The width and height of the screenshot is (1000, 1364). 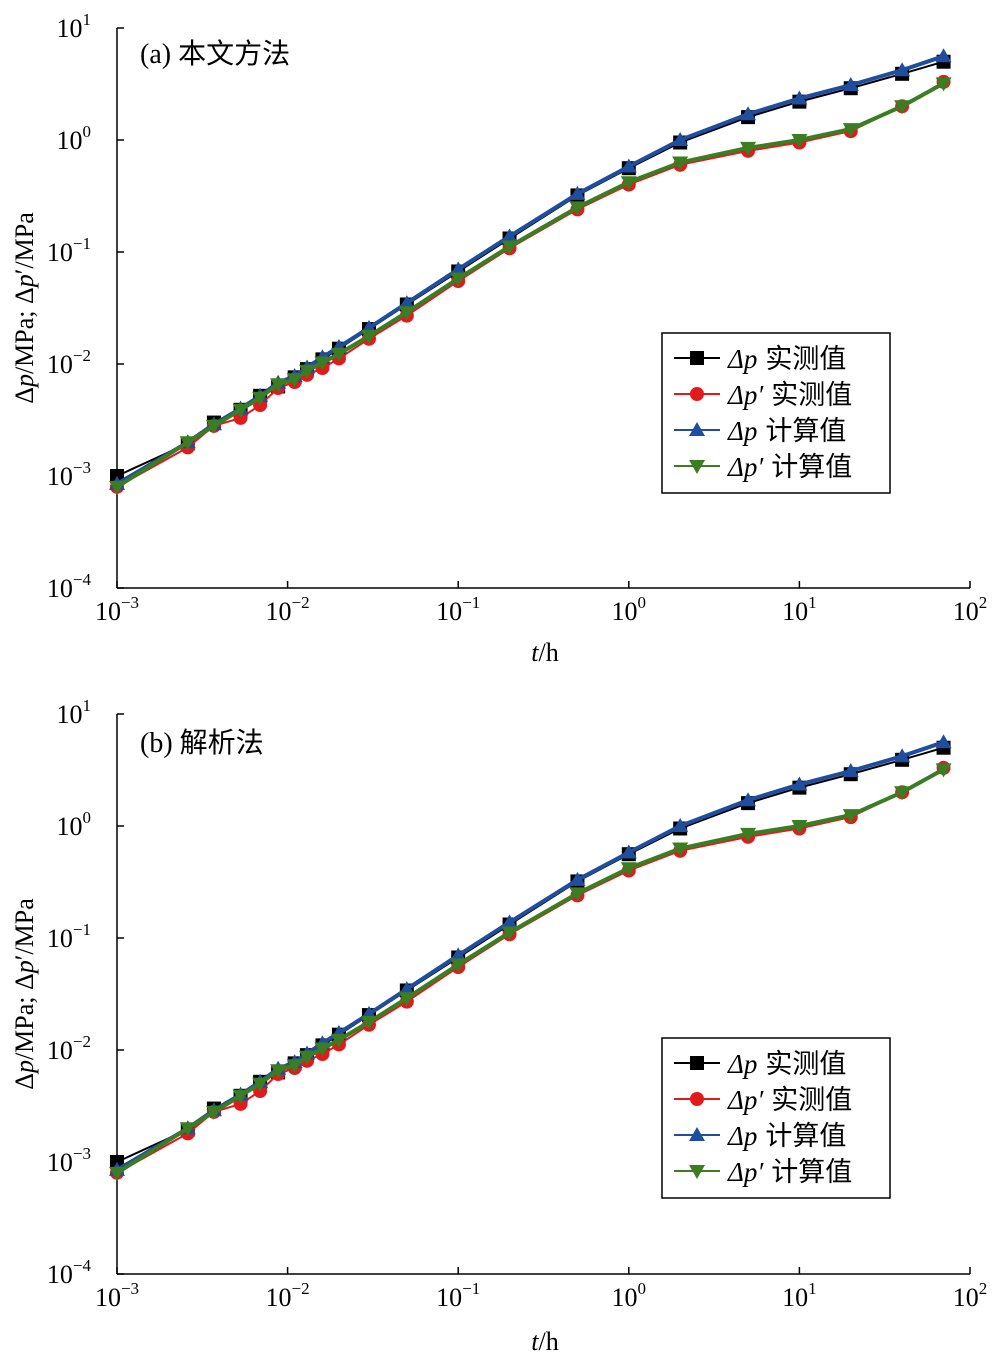 What do you see at coordinates (82, 467) in the screenshot?
I see `y-tick-exponent: −3` at bounding box center [82, 467].